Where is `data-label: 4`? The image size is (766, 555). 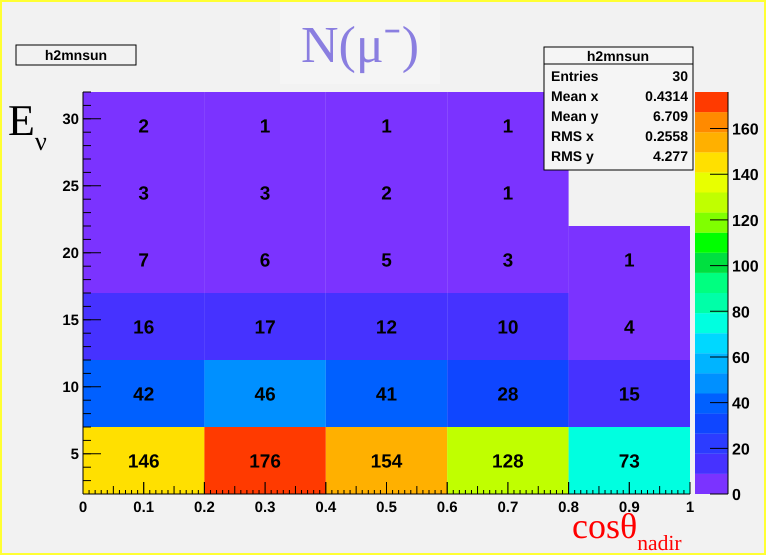
data-label: 4 is located at coordinates (630, 328).